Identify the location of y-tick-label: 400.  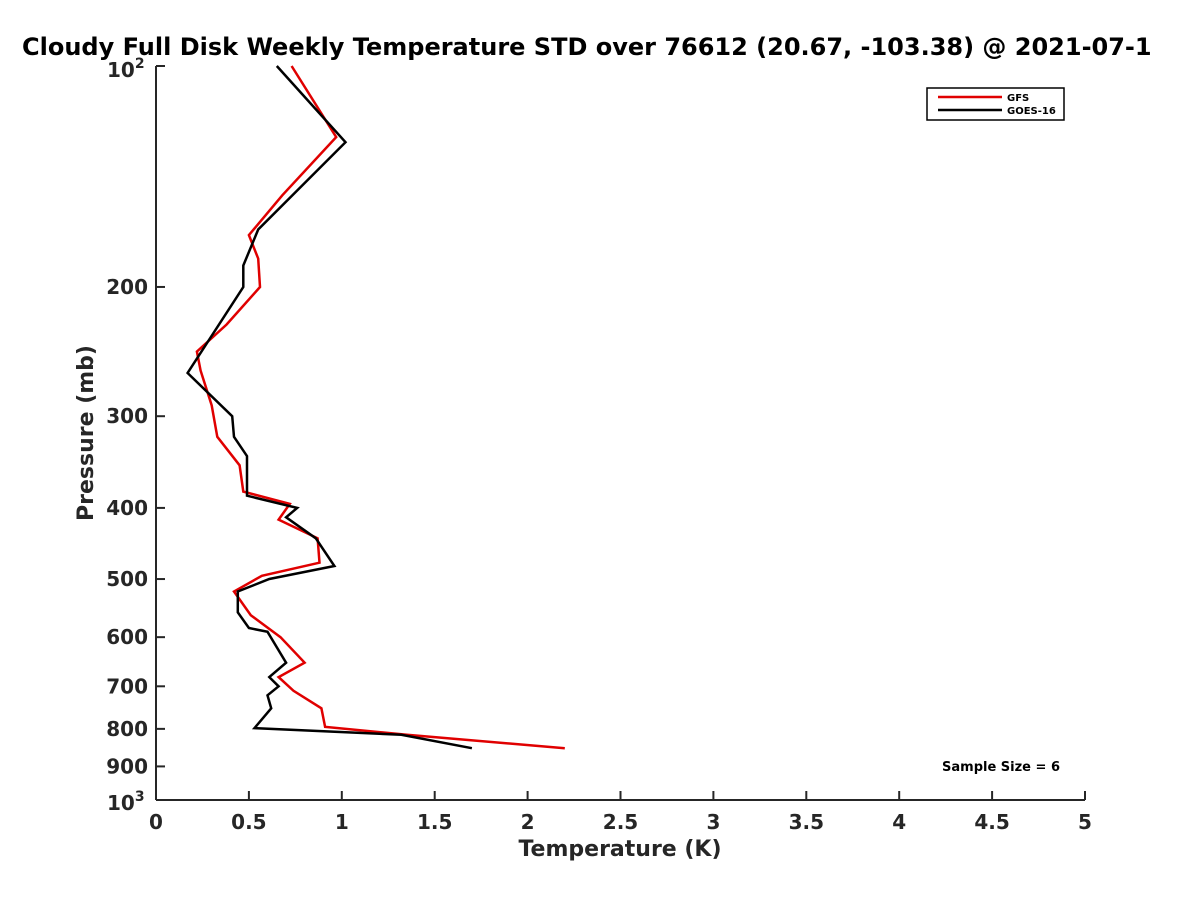
(127, 508).